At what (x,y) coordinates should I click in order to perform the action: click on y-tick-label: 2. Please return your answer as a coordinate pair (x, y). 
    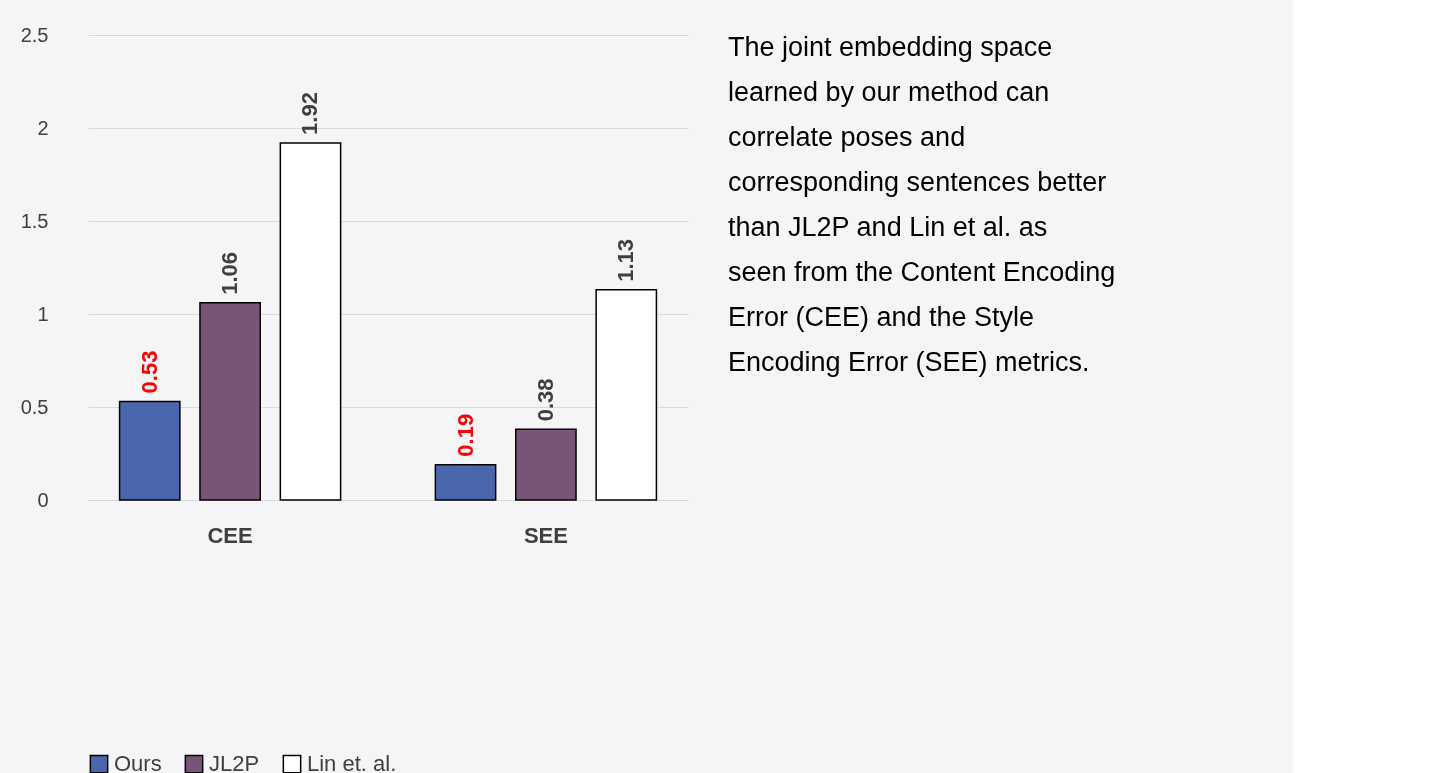
    Looking at the image, I should click on (43, 127).